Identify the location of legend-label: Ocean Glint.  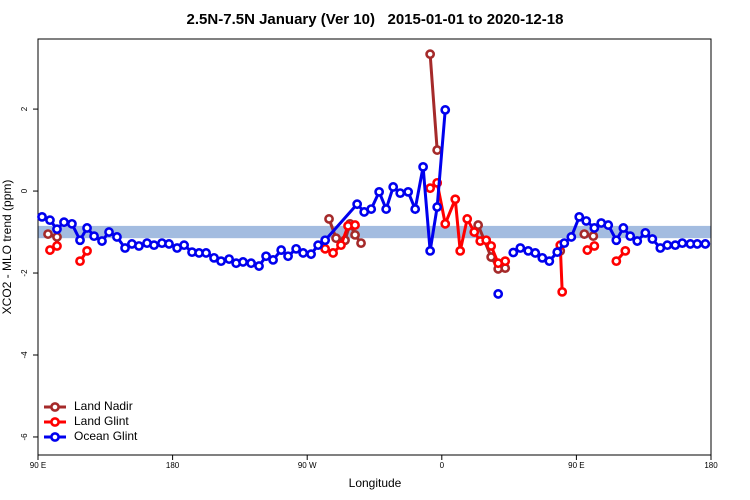
(106, 436).